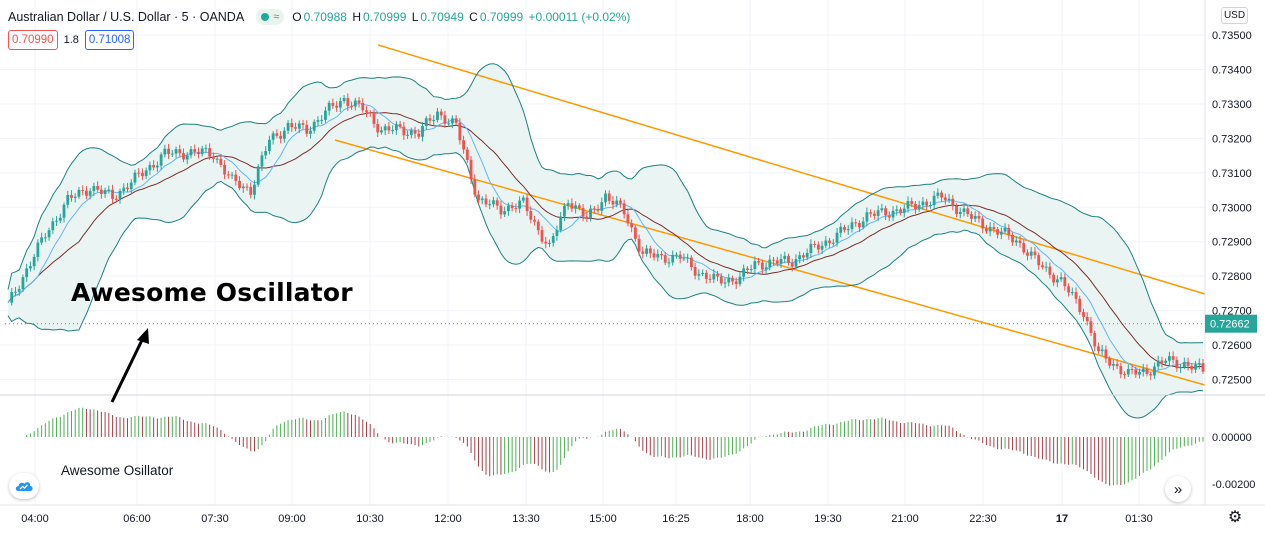 Image resolution: width=1265 pixels, height=540 pixels. I want to click on indicator-label: Awesome Osillator, so click(117, 470).